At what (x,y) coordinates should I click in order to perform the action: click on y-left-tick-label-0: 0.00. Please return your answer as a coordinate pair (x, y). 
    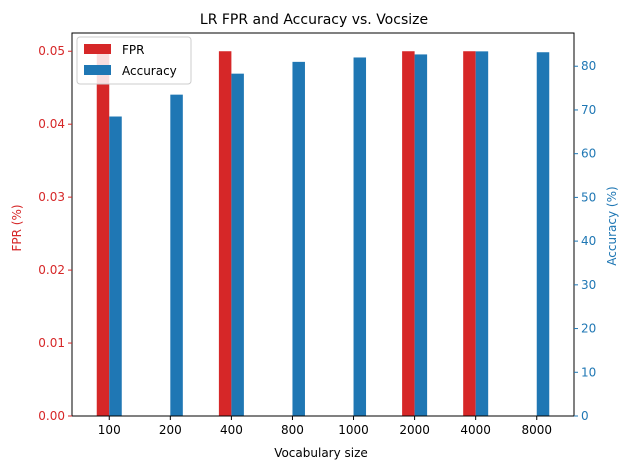
    Looking at the image, I should click on (51, 416).